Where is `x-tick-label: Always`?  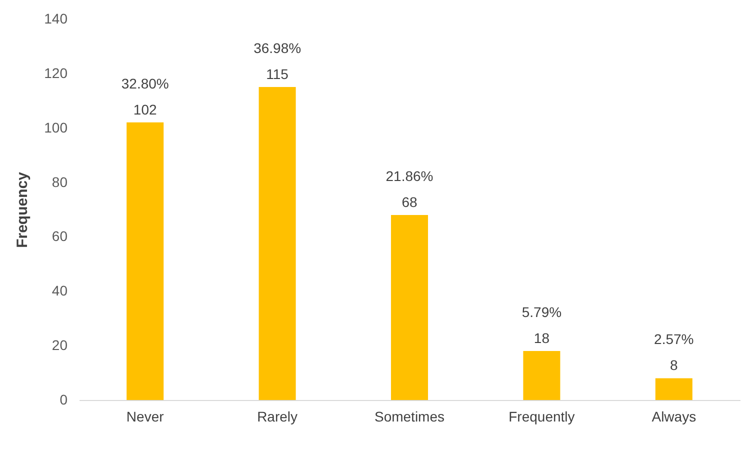
x-tick-label: Always is located at coordinates (674, 416).